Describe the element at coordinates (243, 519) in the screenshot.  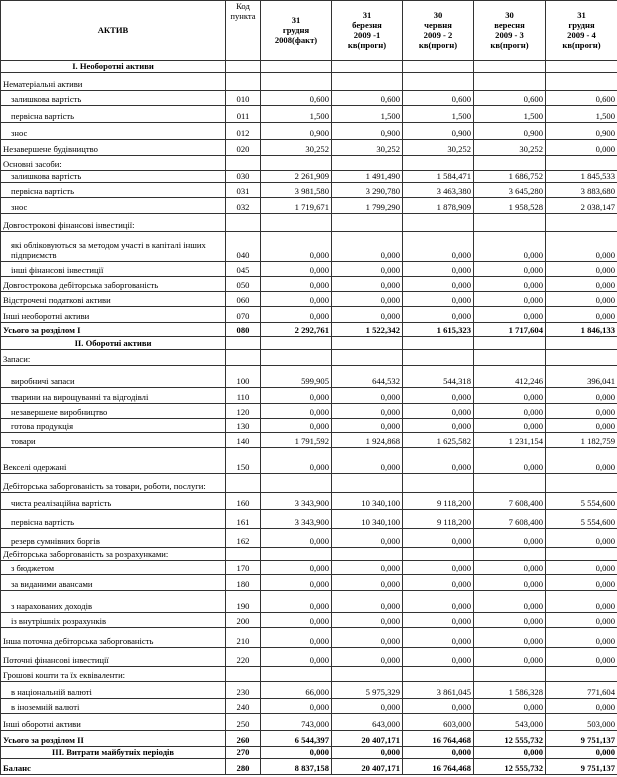
I see `row-code: 161` at that location.